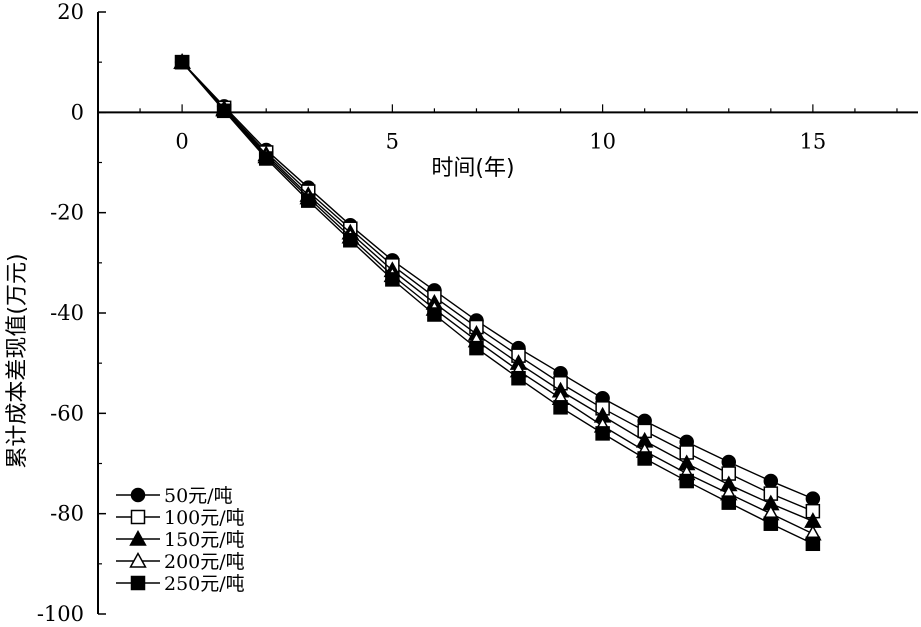  What do you see at coordinates (204, 518) in the screenshot?
I see `legend-label: 100元/吨` at bounding box center [204, 518].